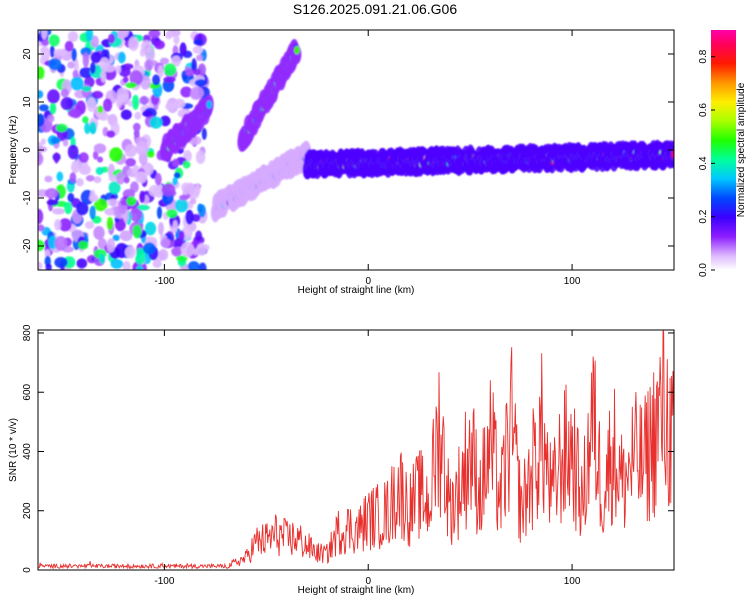 The image size is (750, 605). I want to click on colorbar-label: Normalized spectral amplitude, so click(741, 149).